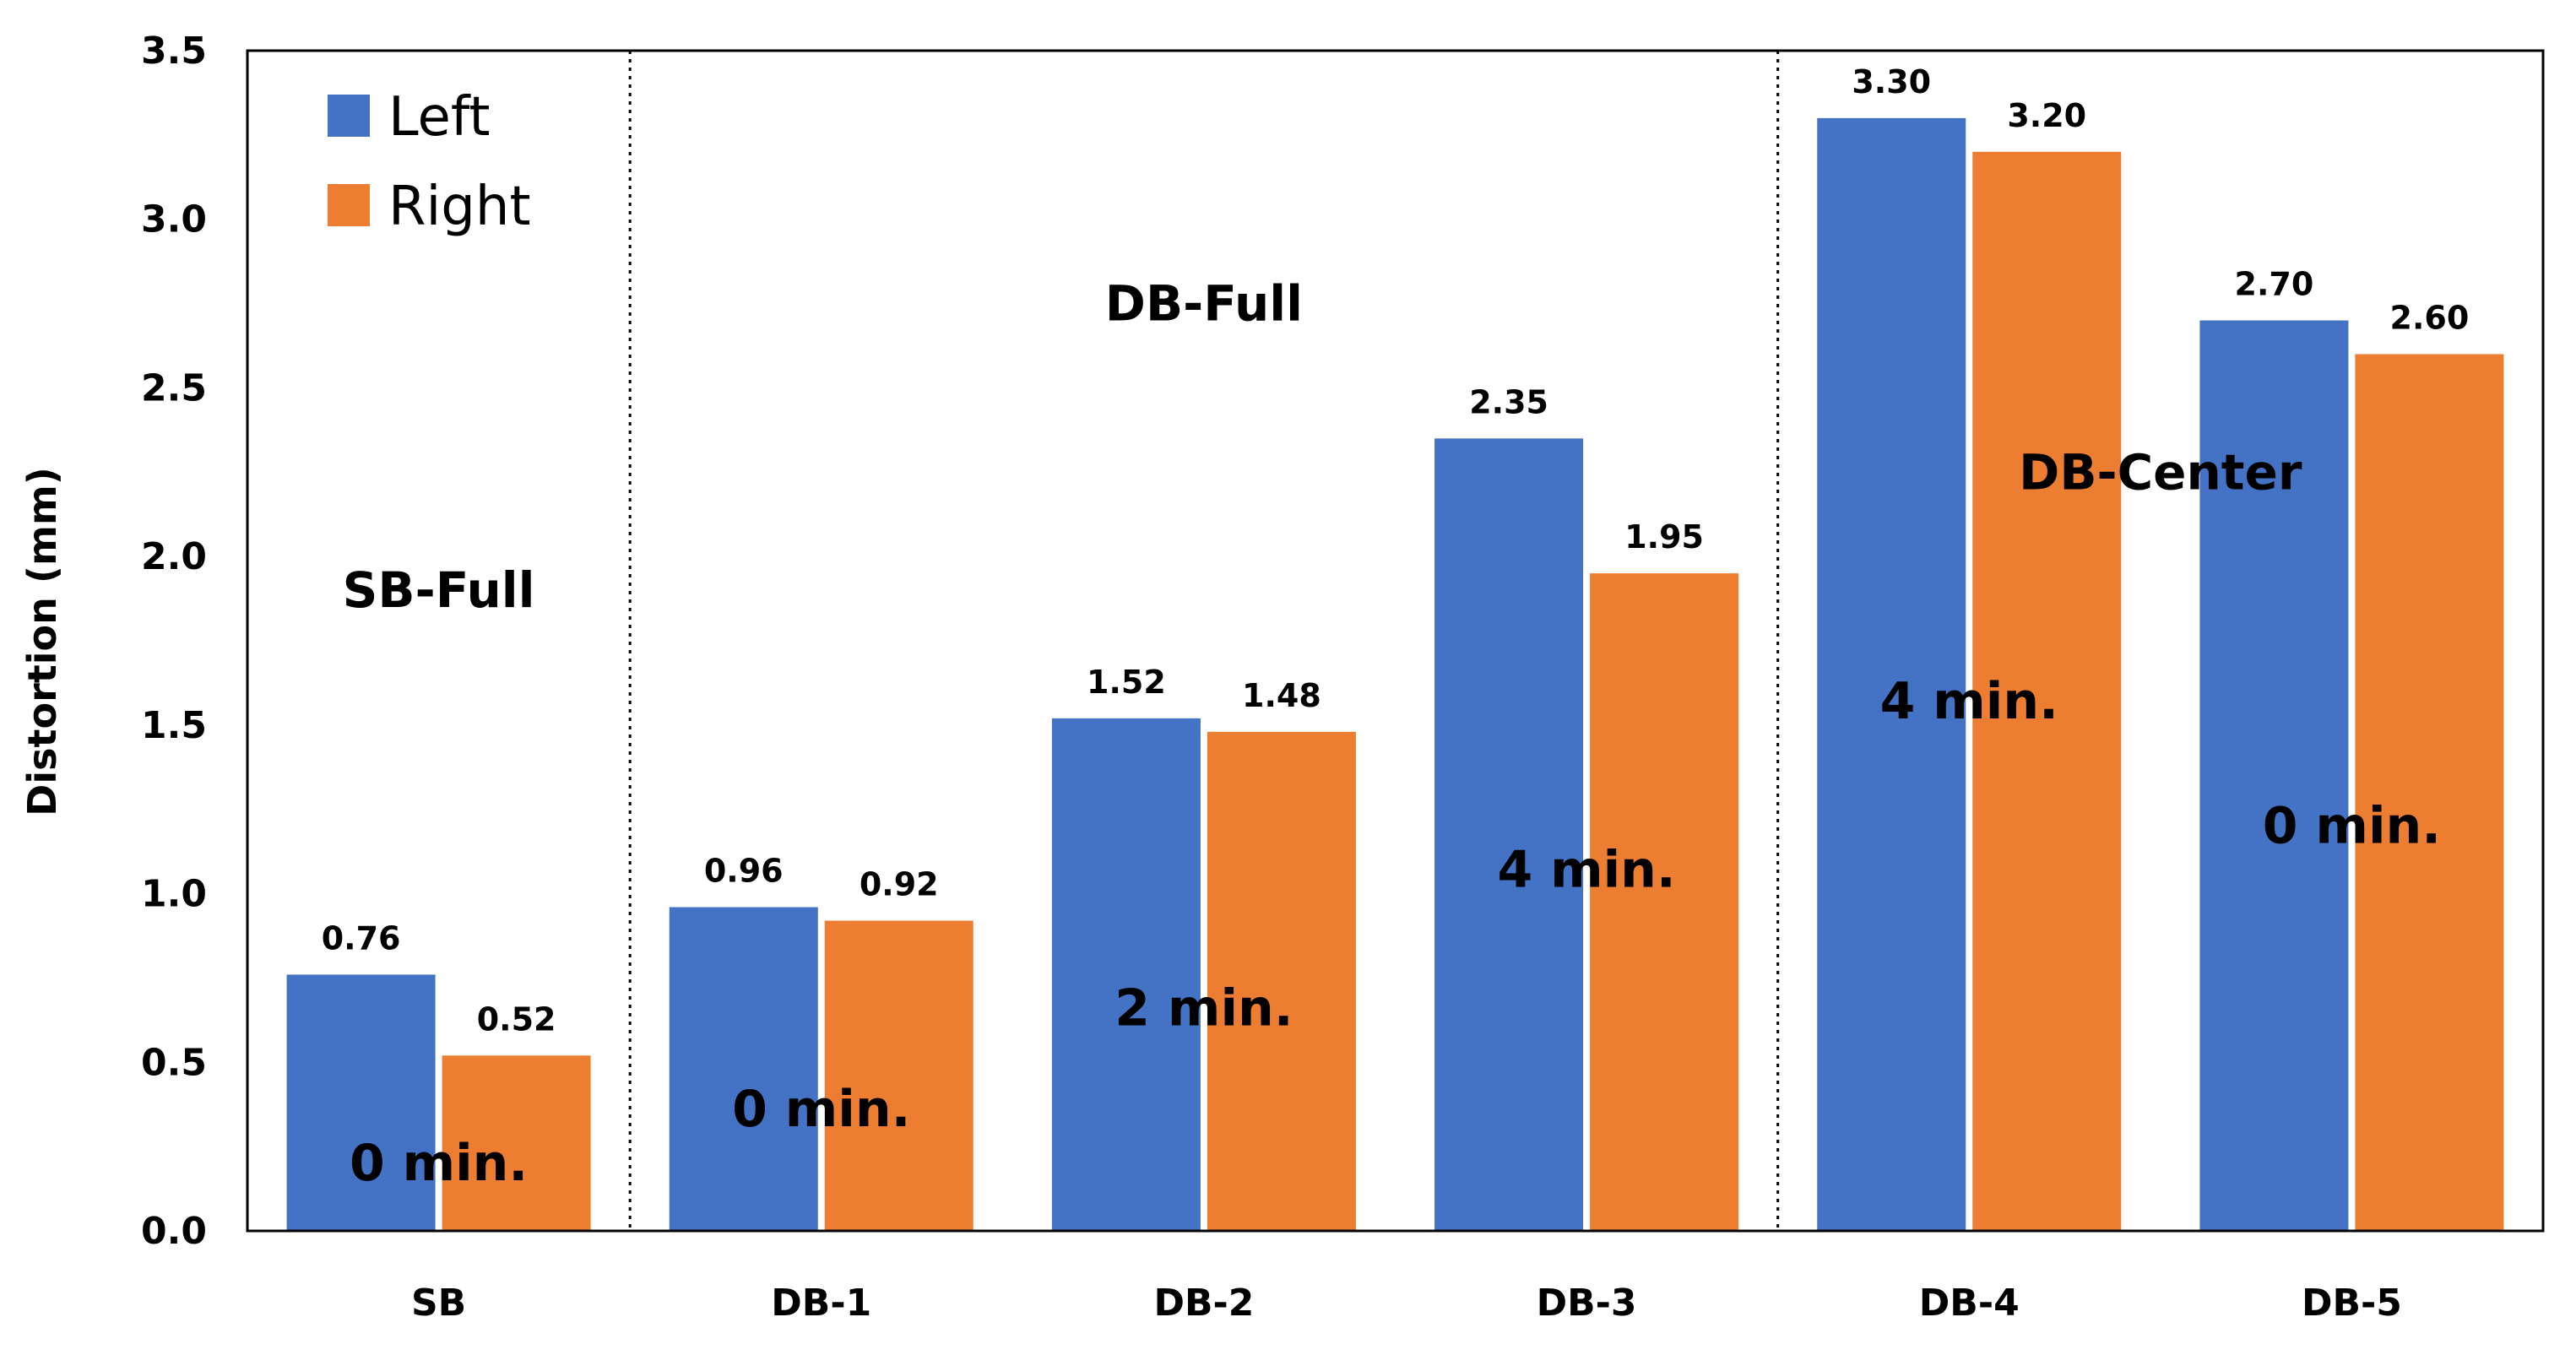  Describe the element at coordinates (430, 162) in the screenshot. I see `legend: Left Right` at that location.